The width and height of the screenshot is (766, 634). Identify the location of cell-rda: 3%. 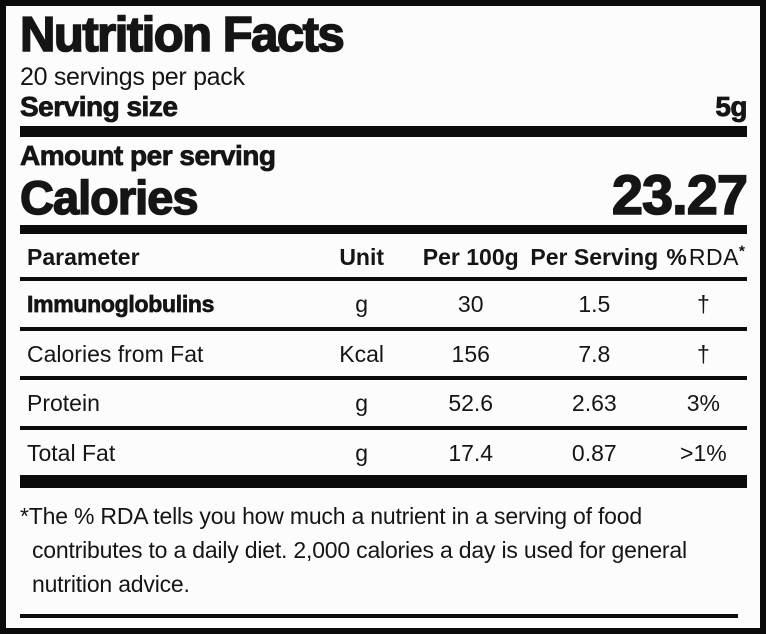
(703, 404).